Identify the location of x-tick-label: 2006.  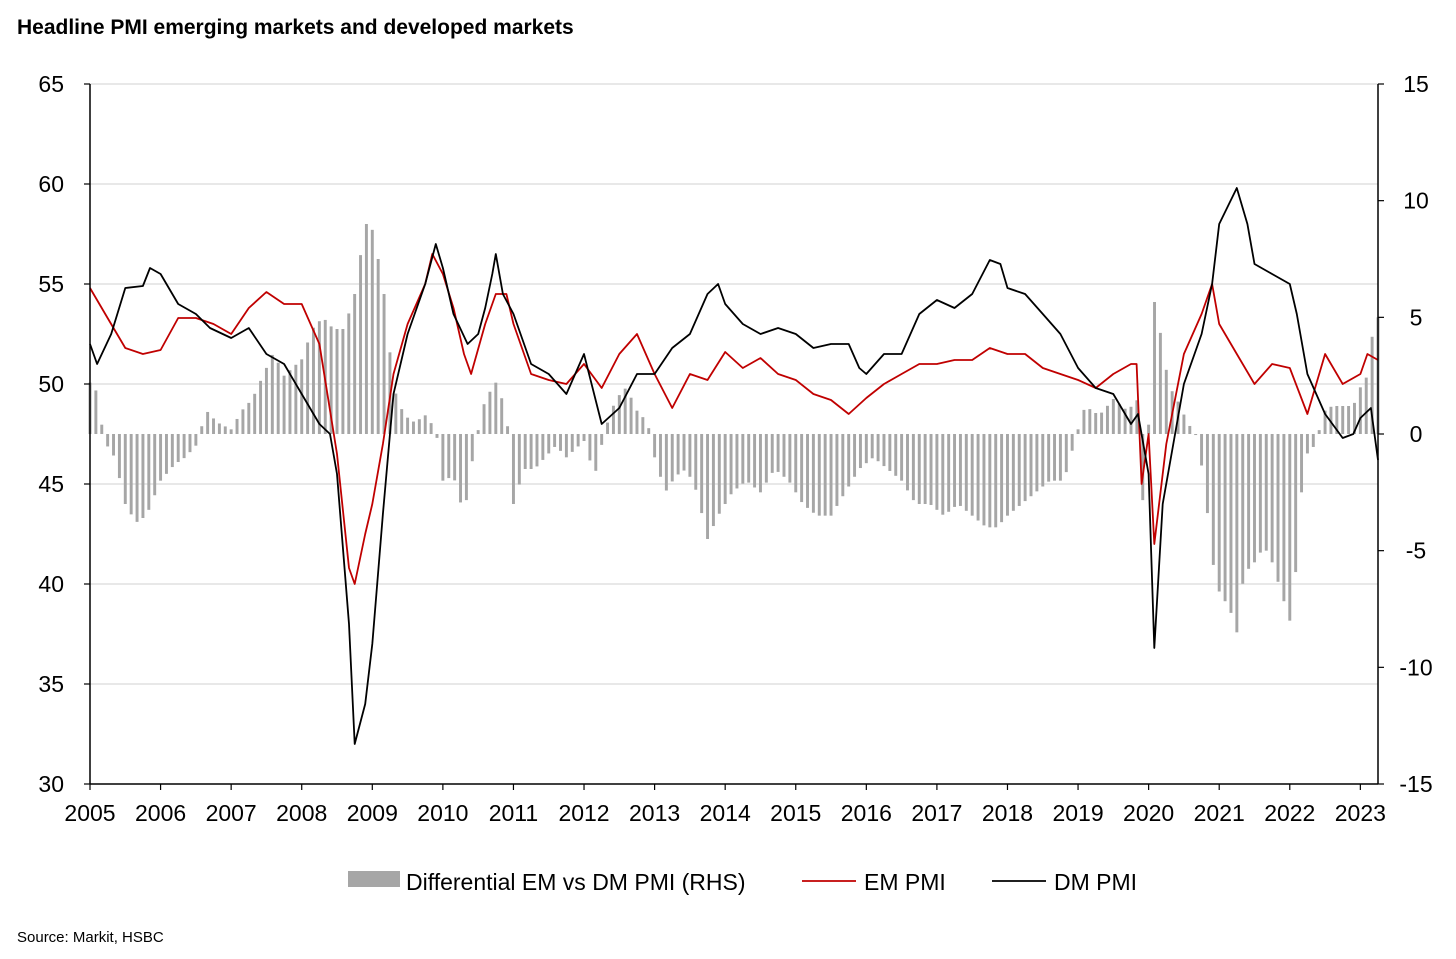
(160, 813).